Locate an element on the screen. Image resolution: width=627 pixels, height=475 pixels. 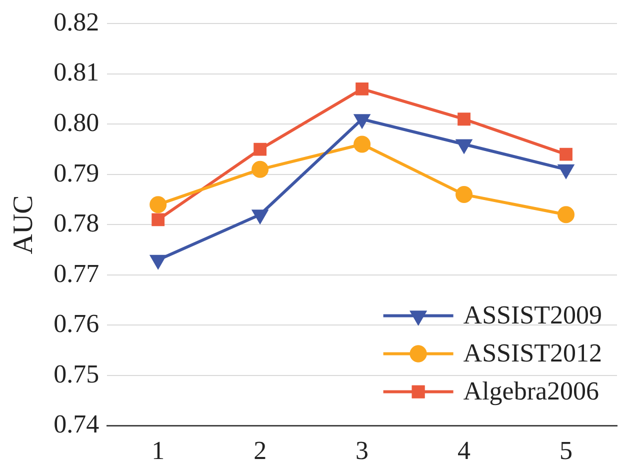
y-tick-label: 0.80 is located at coordinates (77, 122).